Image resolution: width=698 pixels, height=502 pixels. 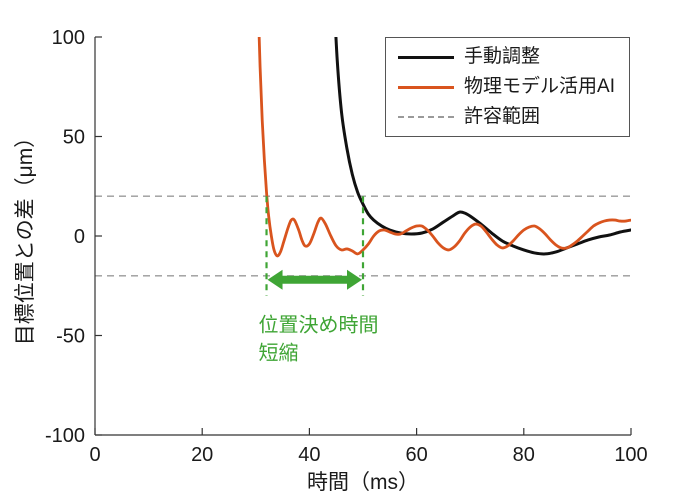 What do you see at coordinates (25, 236) in the screenshot?
I see `y-axis-label: 目標位置との差（μm）` at bounding box center [25, 236].